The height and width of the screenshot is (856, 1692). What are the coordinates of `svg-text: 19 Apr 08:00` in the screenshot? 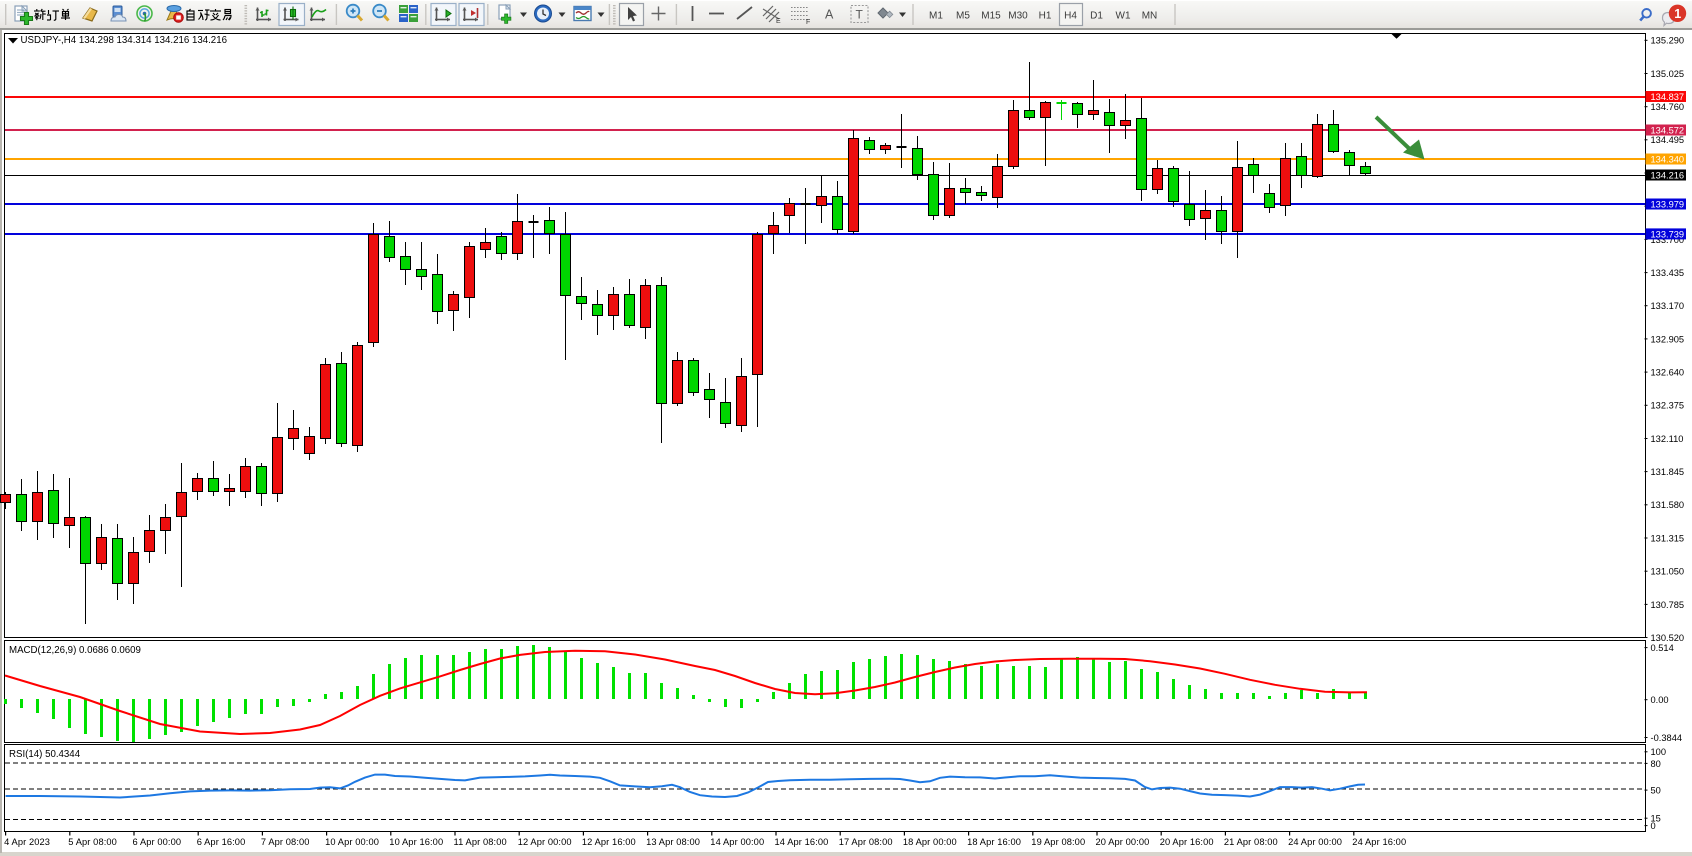 It's located at (1058, 842).